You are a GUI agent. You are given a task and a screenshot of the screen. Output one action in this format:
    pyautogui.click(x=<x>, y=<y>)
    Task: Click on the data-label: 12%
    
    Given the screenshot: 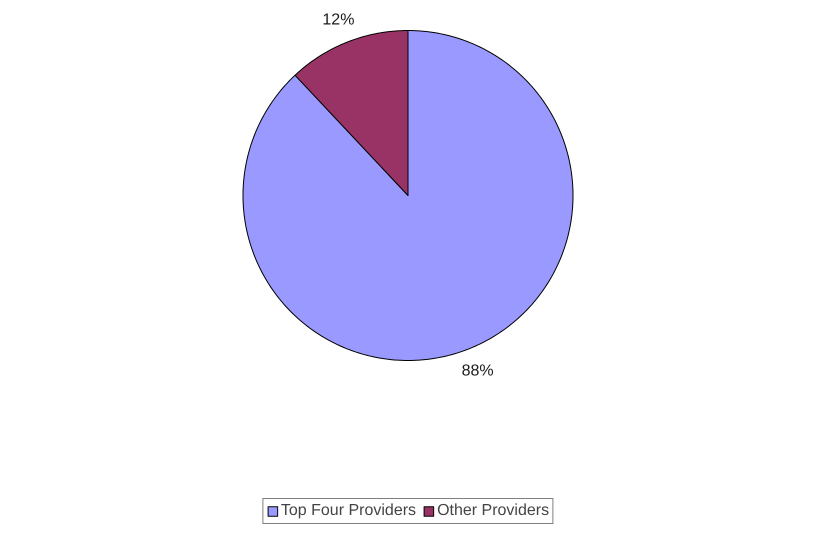 What is the action you would take?
    pyautogui.click(x=338, y=19)
    